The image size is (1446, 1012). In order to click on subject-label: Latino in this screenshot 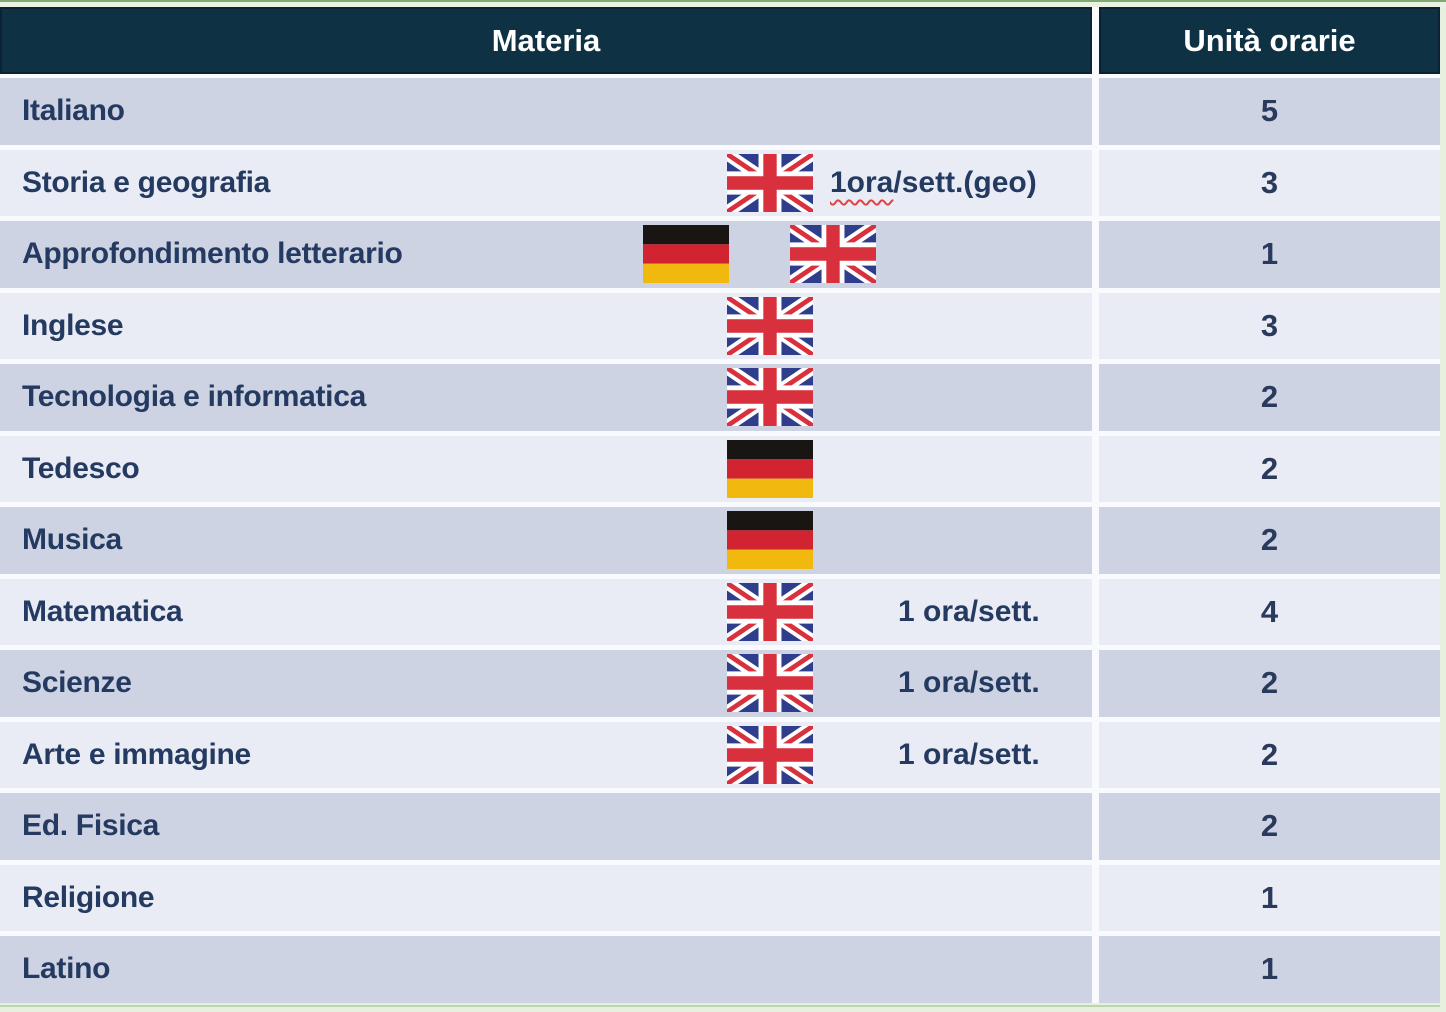, I will do `click(66, 969)`.